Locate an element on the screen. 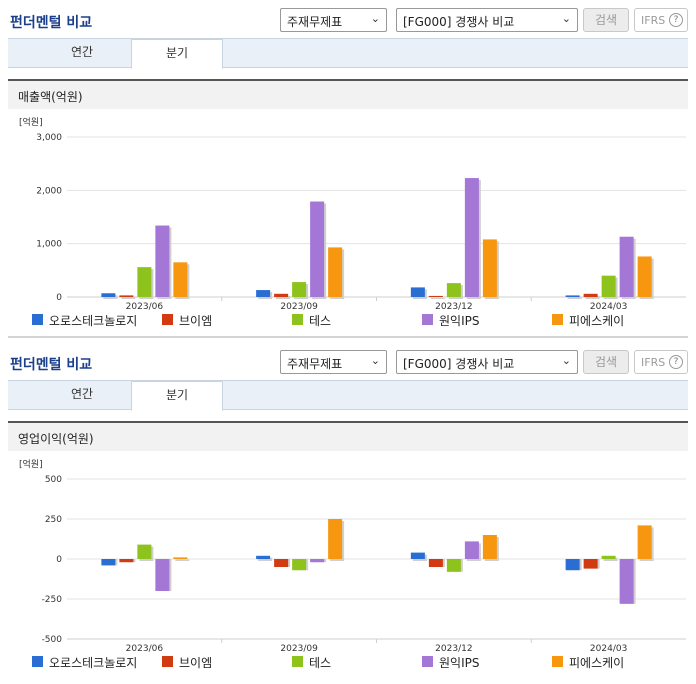 This screenshot has width=696, height=684. section-divider is located at coordinates (348, 337).